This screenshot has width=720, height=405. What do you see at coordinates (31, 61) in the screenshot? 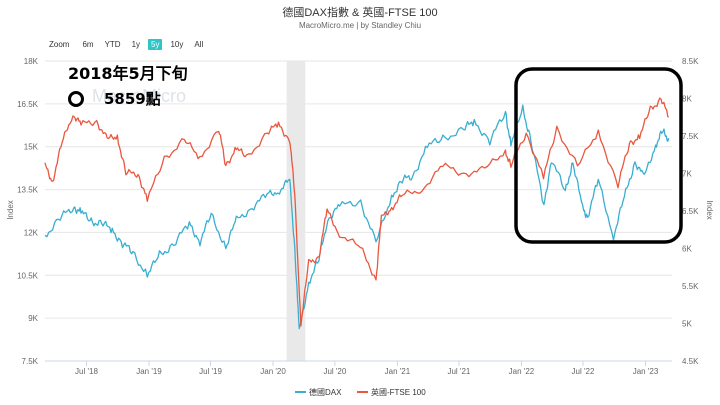
I see `left-tick-label: 18K` at bounding box center [31, 61].